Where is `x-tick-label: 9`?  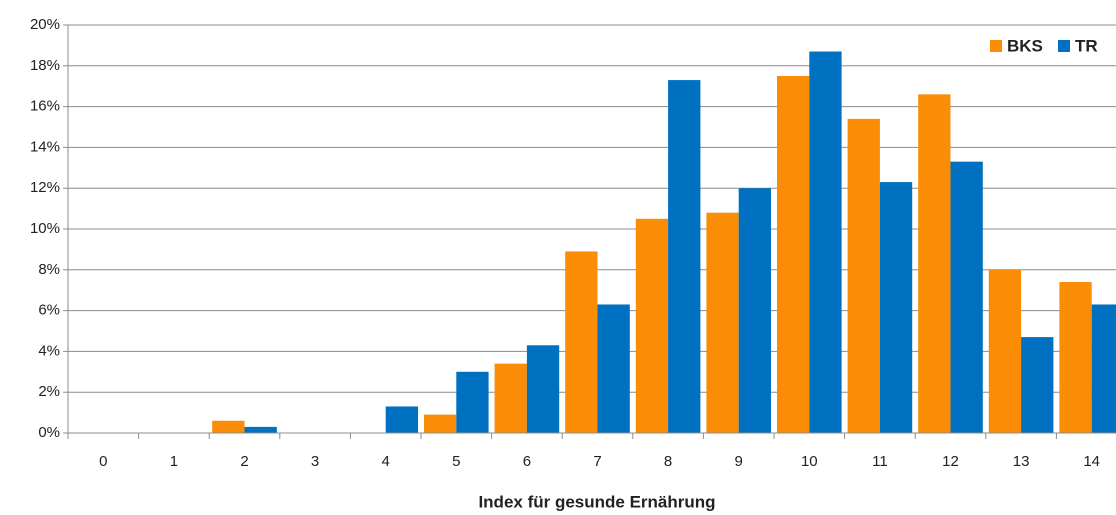 x-tick-label: 9 is located at coordinates (739, 461).